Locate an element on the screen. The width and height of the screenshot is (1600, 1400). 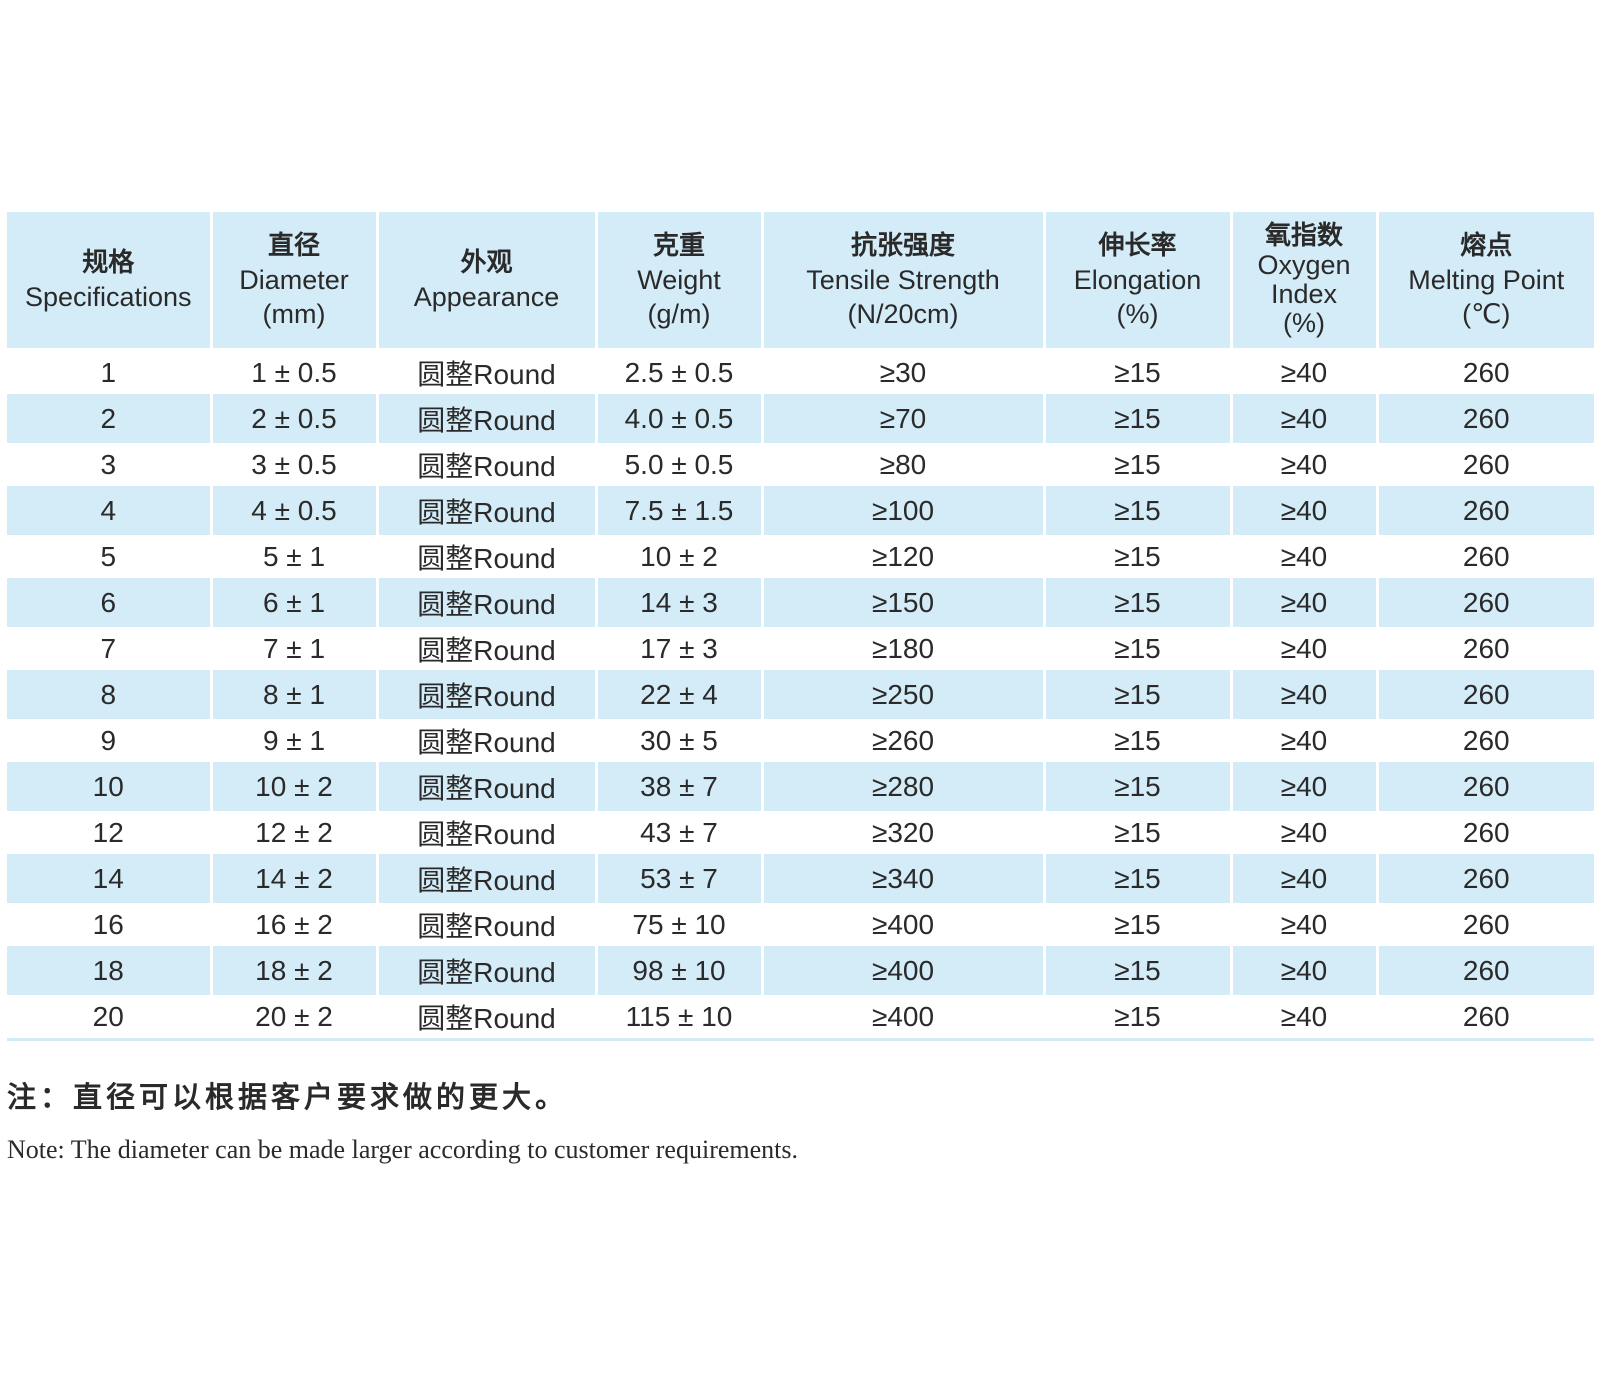
cell-weight: 17 ± 3 is located at coordinates (678, 648).